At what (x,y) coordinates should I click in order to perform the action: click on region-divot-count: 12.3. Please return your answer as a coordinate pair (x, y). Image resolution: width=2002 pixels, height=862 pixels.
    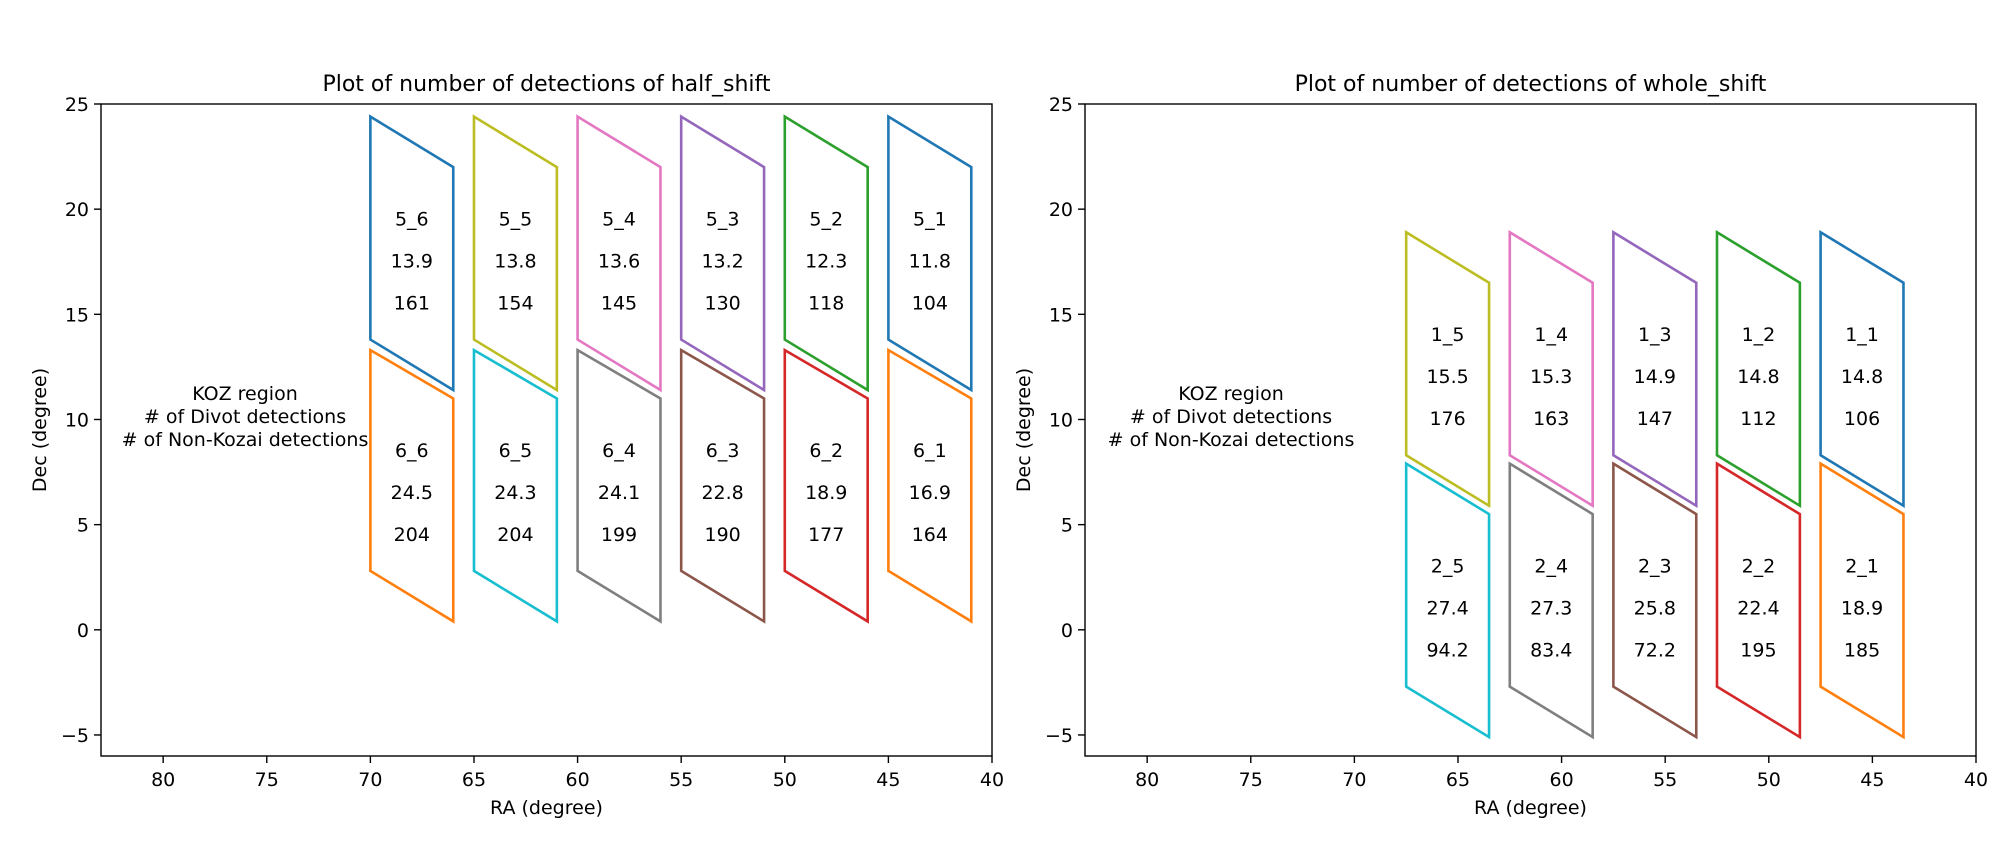
    Looking at the image, I should click on (826, 261).